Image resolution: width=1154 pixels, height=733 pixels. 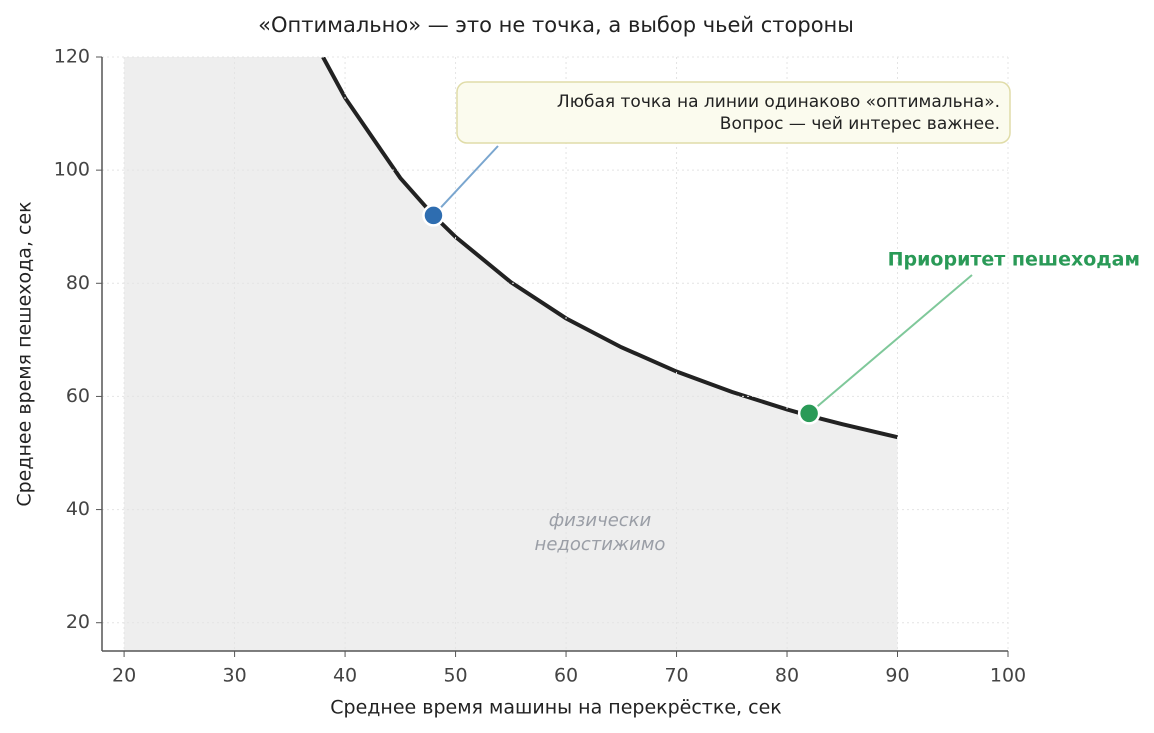 I want to click on x-tick-label: 90, so click(x=897, y=676).